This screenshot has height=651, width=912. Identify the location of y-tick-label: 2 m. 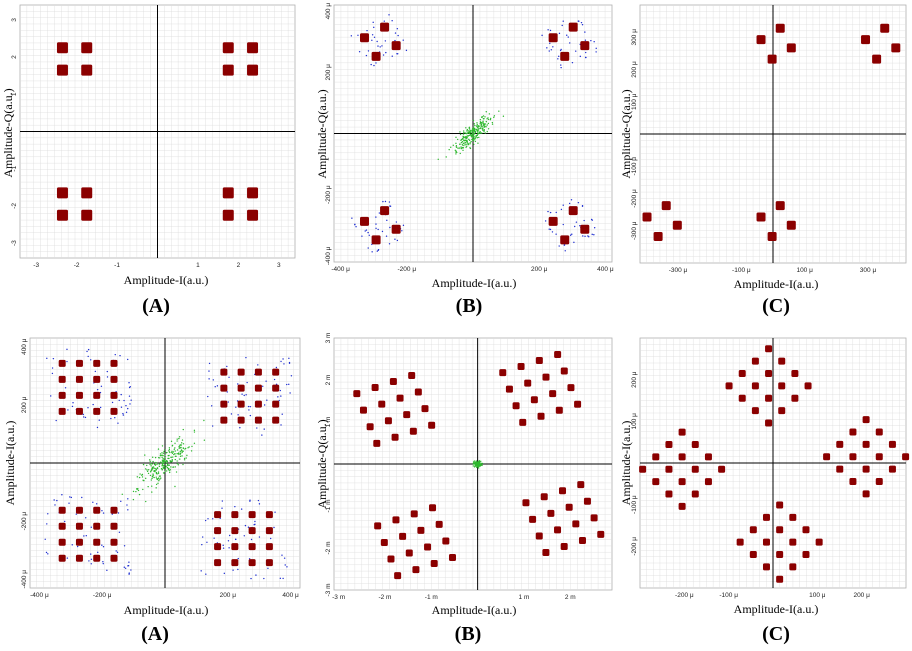
(328, 380).